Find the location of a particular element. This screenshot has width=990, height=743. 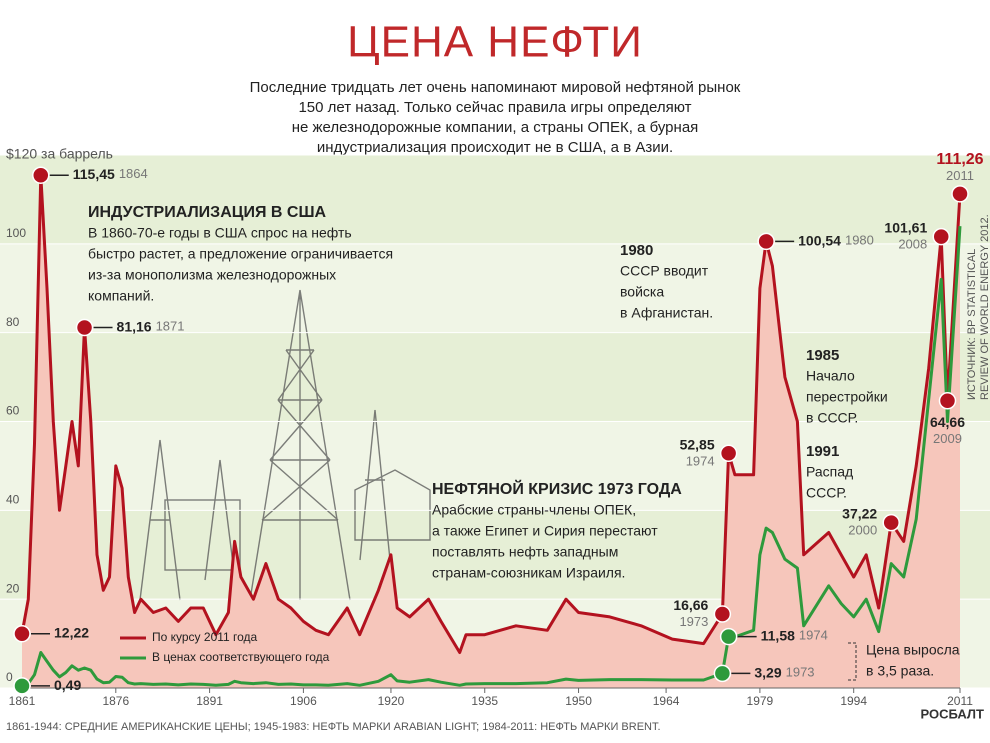

data-label: 100,54 1980 is located at coordinates (836, 240).